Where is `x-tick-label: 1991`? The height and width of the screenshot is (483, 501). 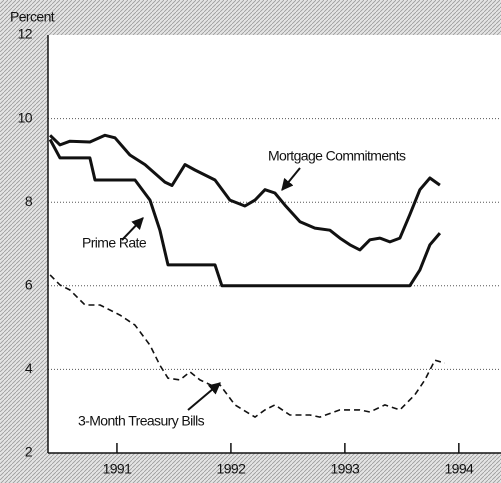
x-tick-label: 1991 is located at coordinates (118, 469).